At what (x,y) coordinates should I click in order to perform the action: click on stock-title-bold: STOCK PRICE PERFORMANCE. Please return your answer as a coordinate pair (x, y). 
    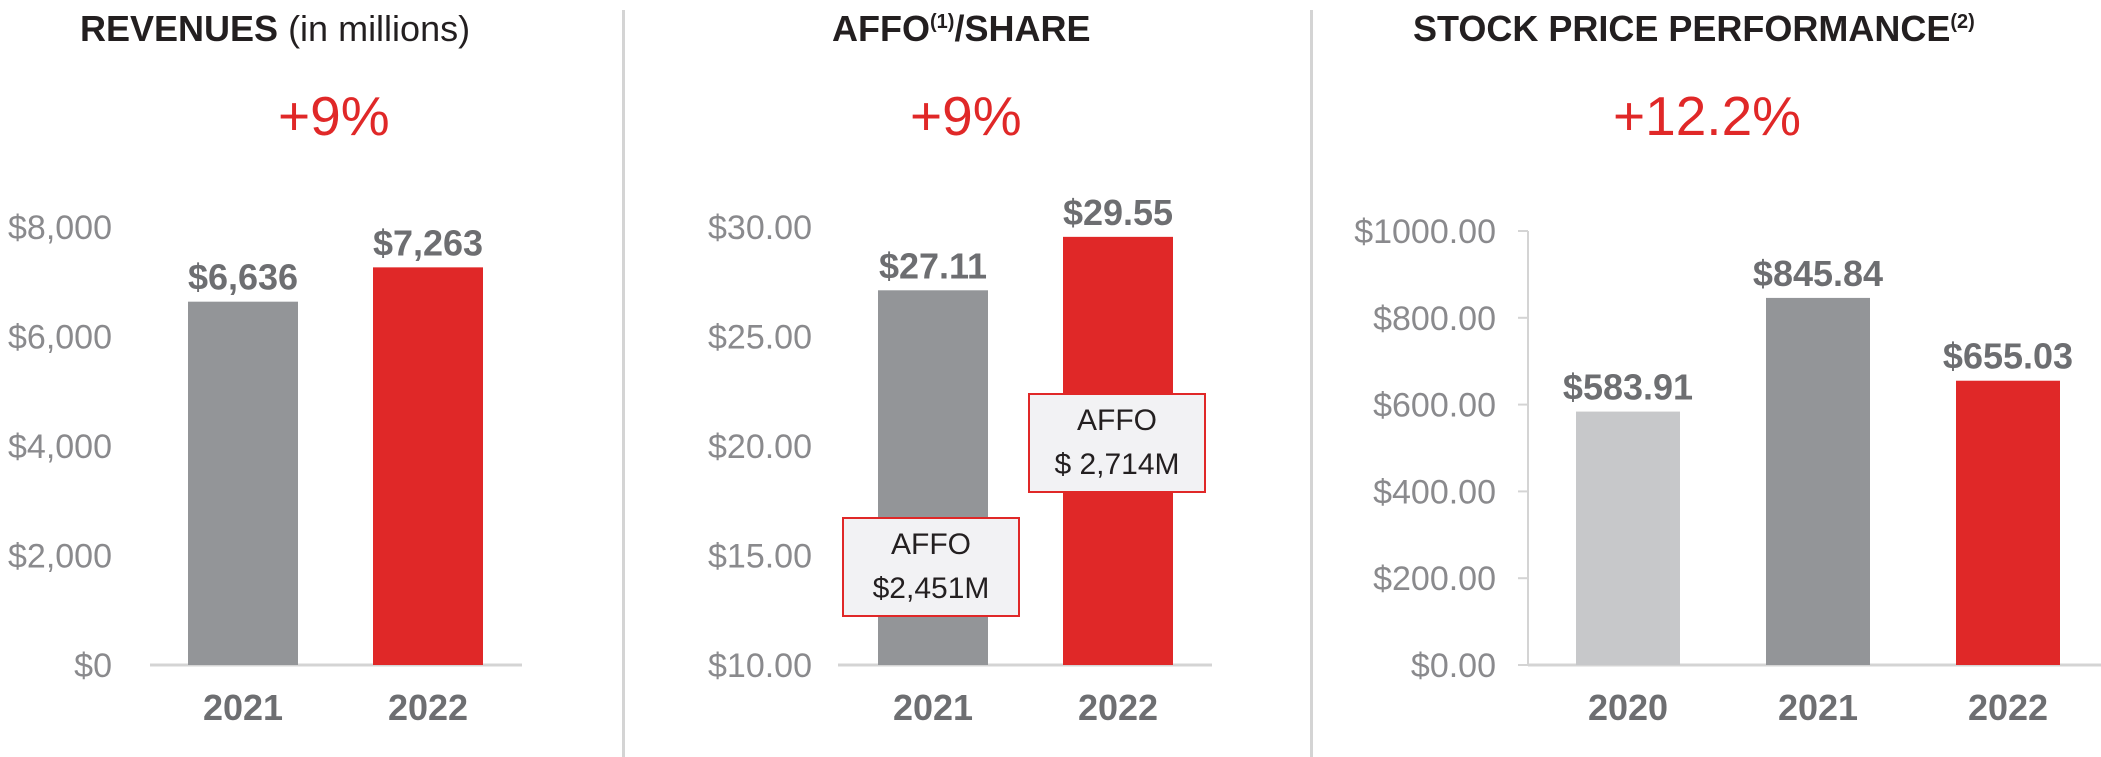
    Looking at the image, I should click on (1682, 28).